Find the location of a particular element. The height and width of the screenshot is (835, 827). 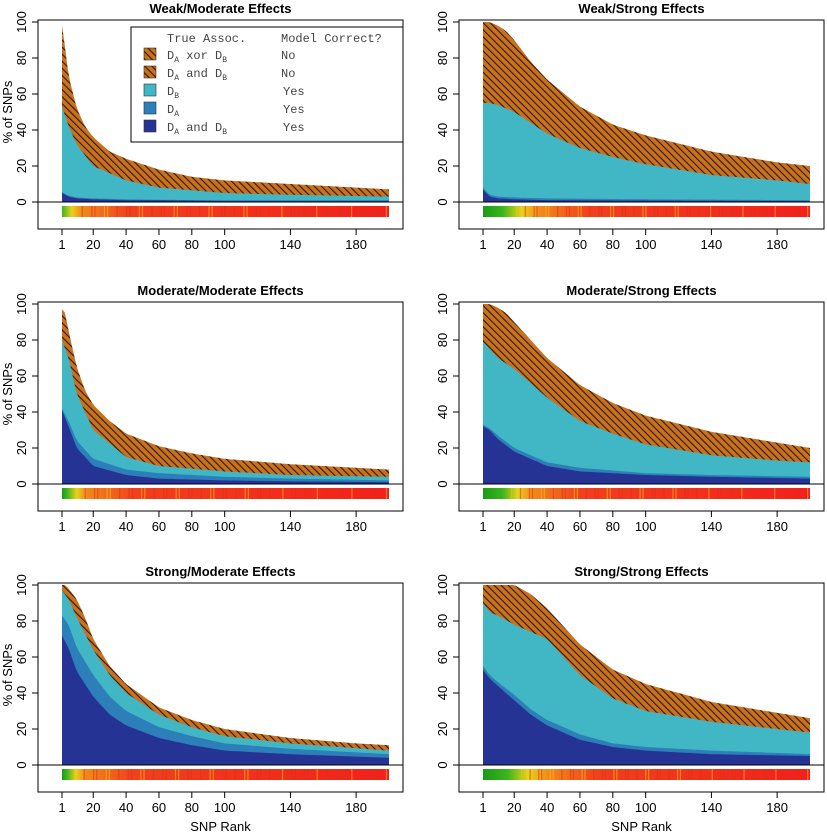

y-tick-label: 60 is located at coordinates (21, 376).